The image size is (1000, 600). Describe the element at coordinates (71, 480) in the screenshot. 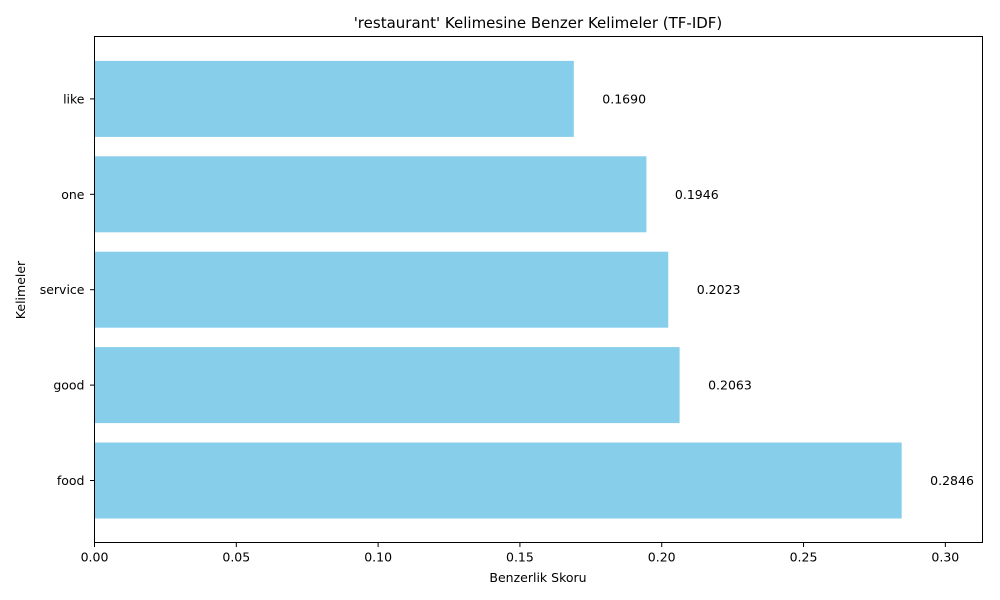

I see `y-tick-label-food: food` at that location.